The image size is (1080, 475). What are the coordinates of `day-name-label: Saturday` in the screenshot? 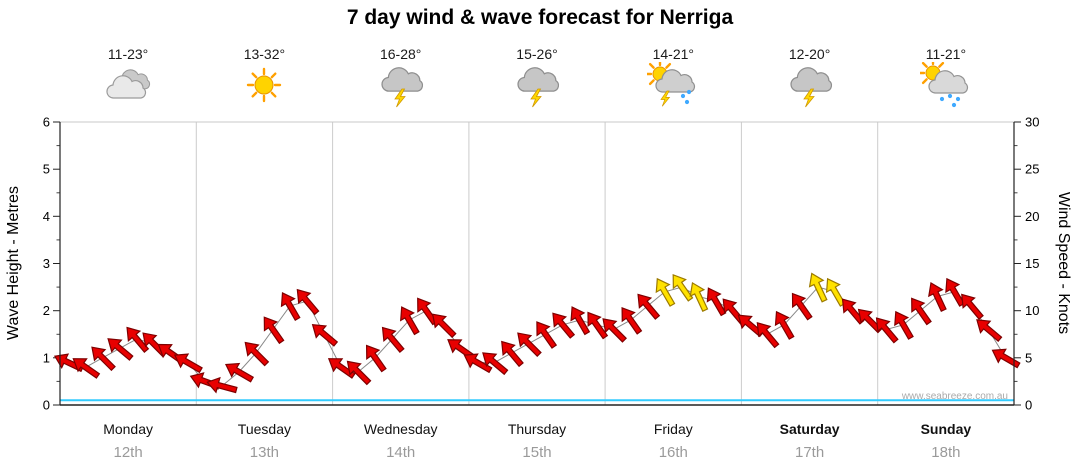 It's located at (809, 429).